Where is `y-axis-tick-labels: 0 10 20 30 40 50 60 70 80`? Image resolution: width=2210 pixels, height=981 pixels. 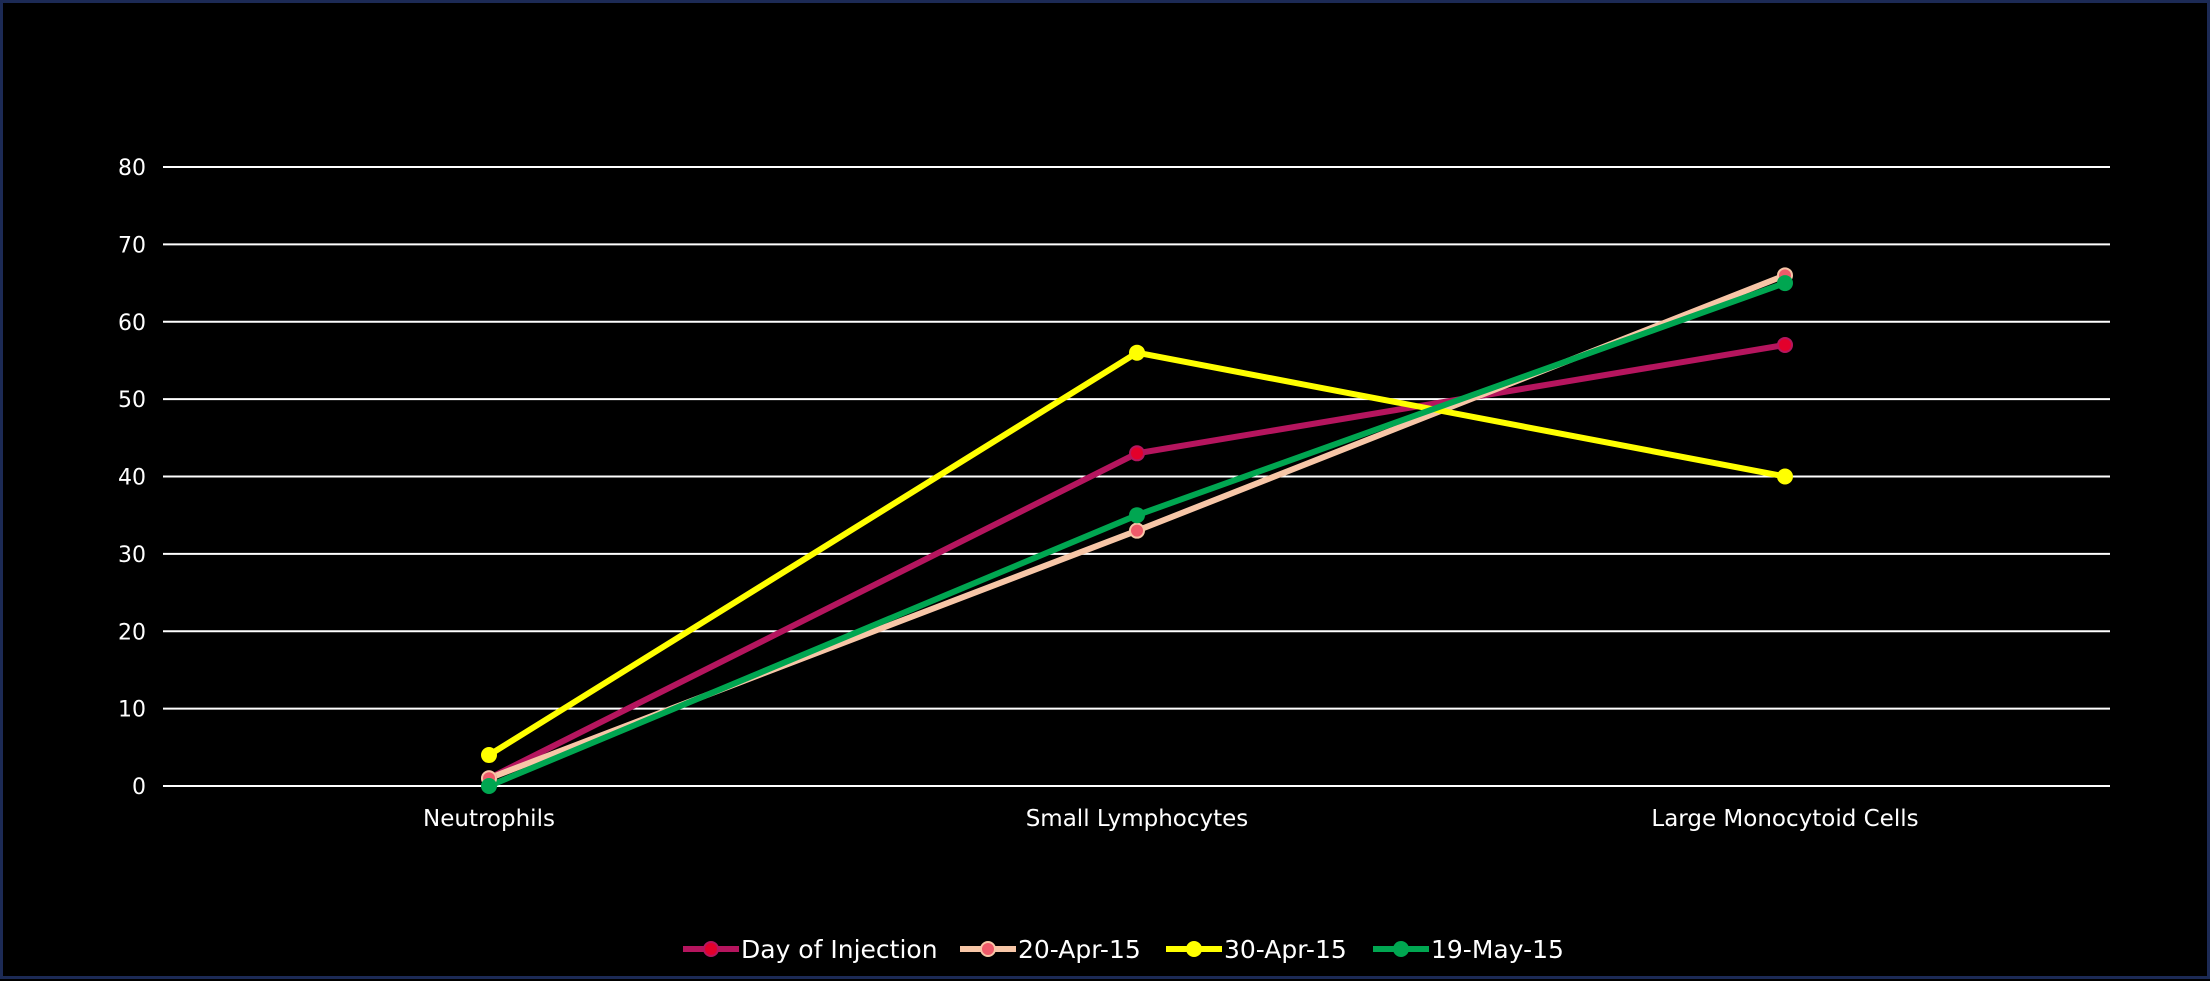 y-axis-tick-labels: 0 10 20 30 40 50 60 70 80 is located at coordinates (132, 478).